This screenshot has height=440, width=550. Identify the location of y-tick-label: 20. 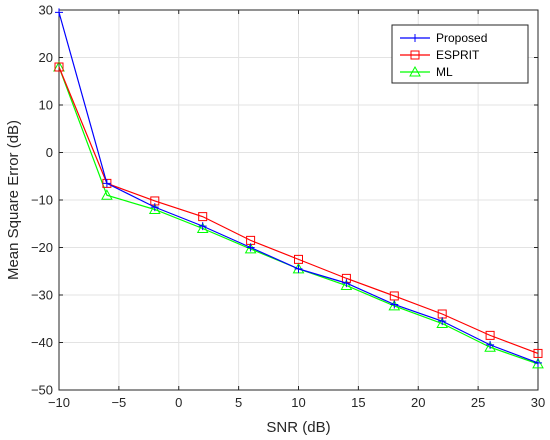
(46, 57).